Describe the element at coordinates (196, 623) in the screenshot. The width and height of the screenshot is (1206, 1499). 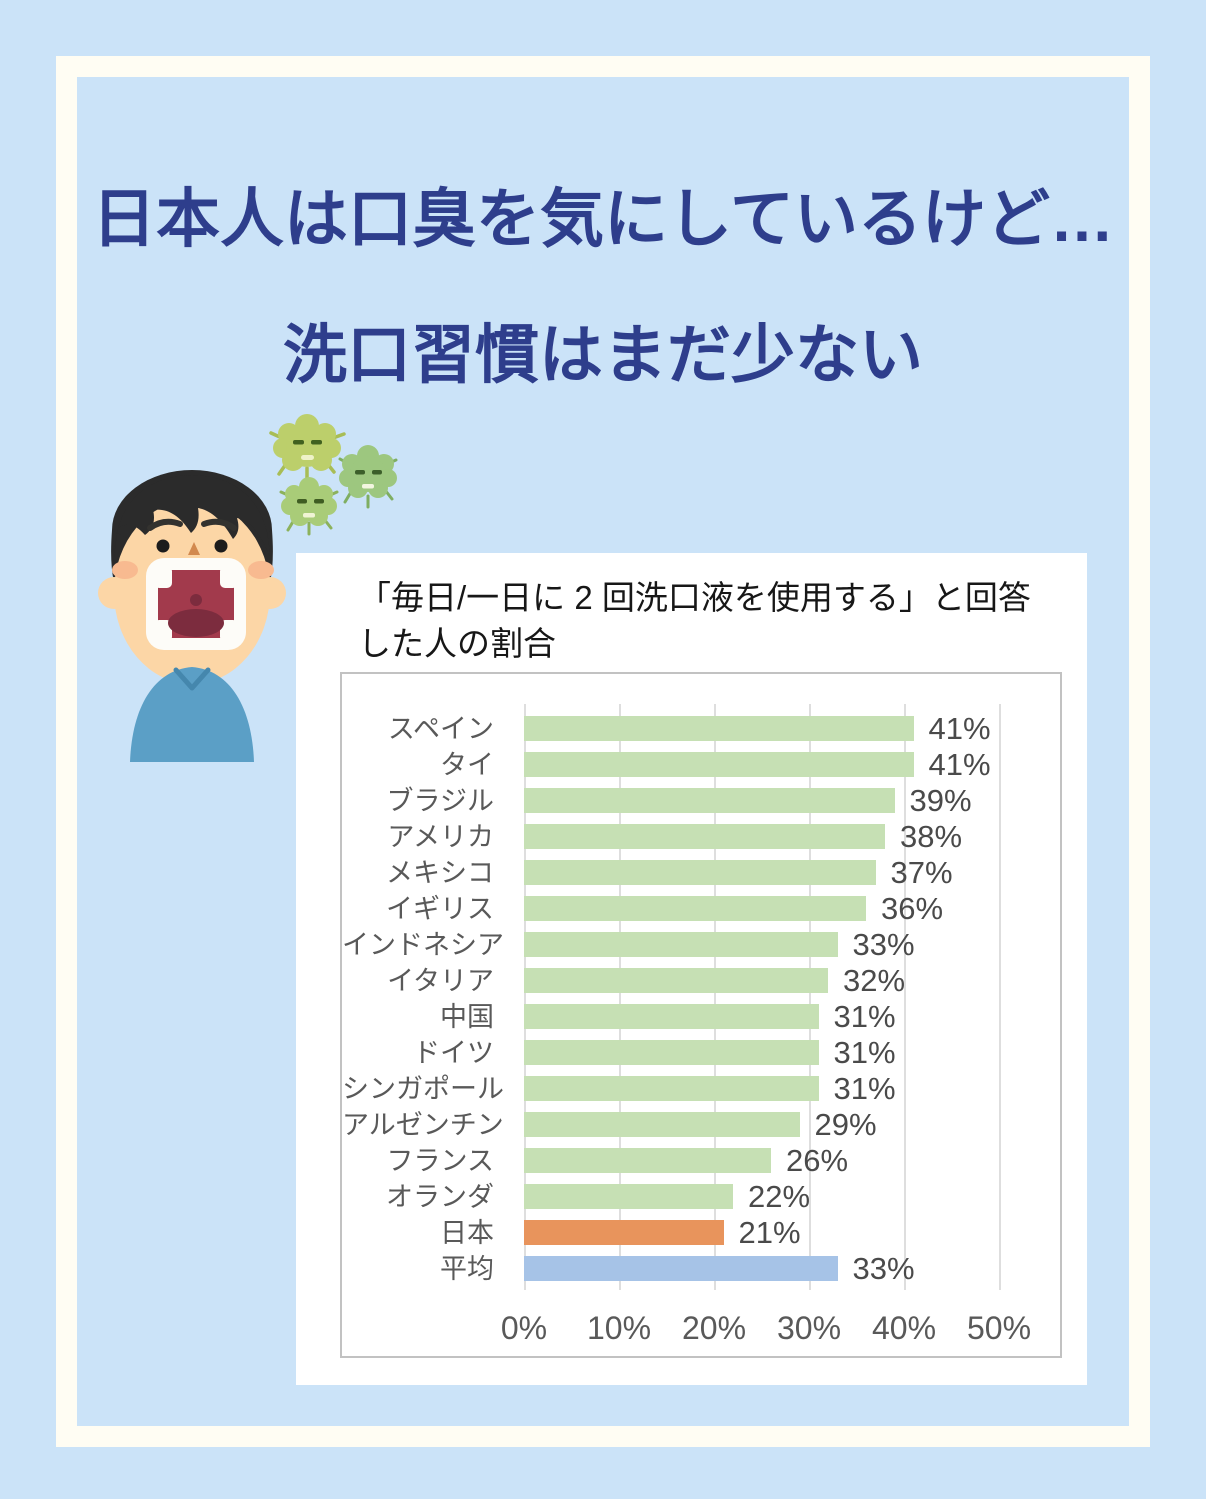
I see `tongue` at that location.